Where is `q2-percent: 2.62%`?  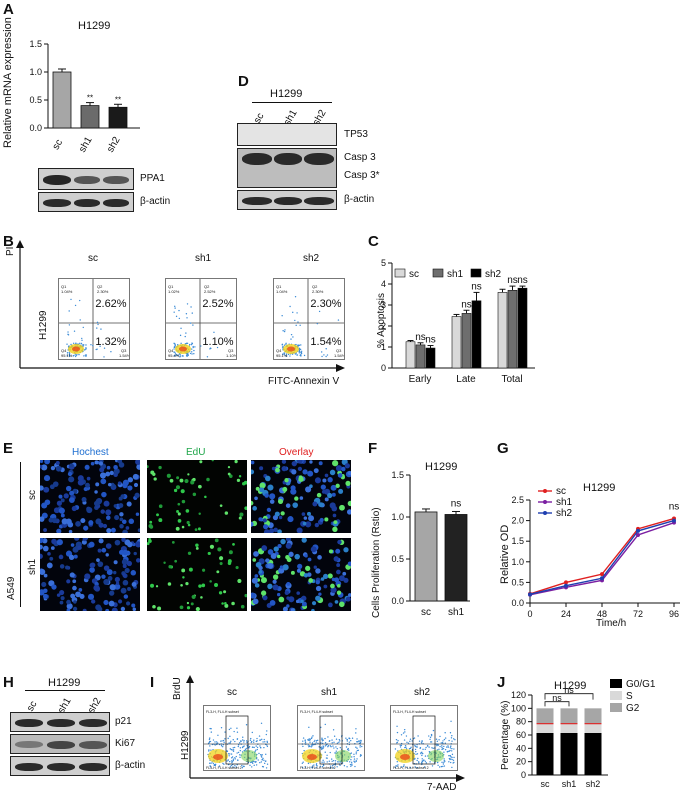
q2-percent: 2.62% is located at coordinates (110, 304).